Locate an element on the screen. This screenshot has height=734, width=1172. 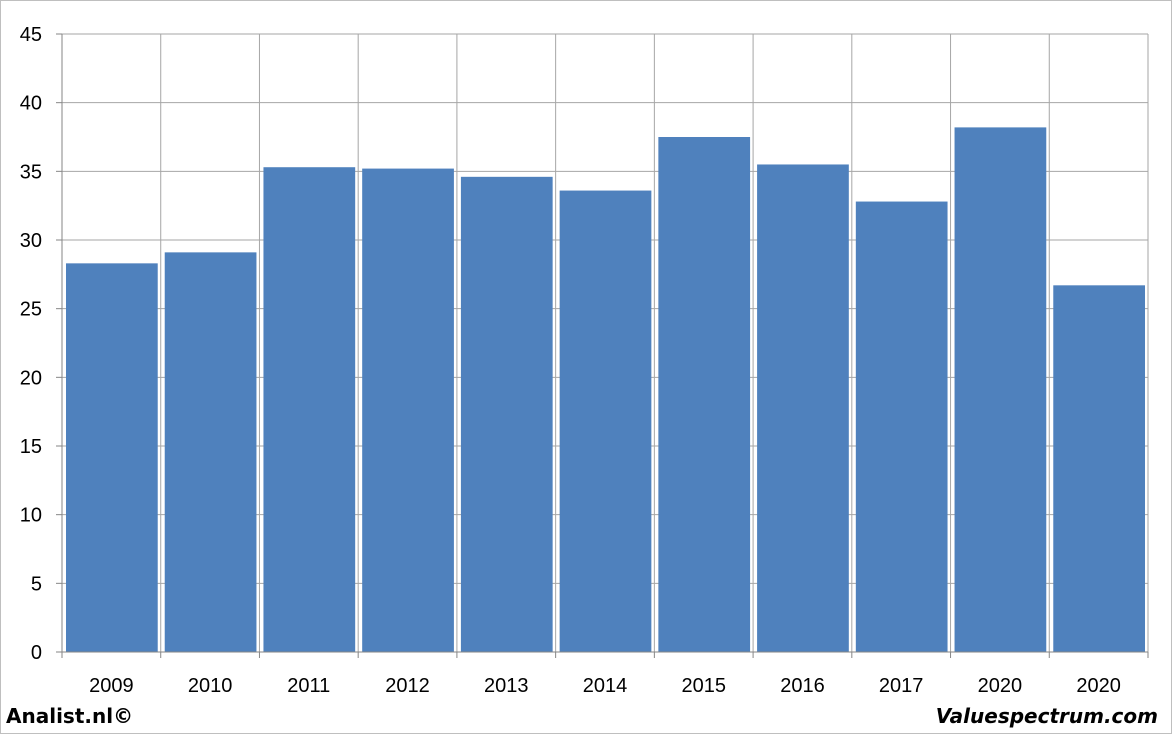
bar-2015 is located at coordinates (704, 394).